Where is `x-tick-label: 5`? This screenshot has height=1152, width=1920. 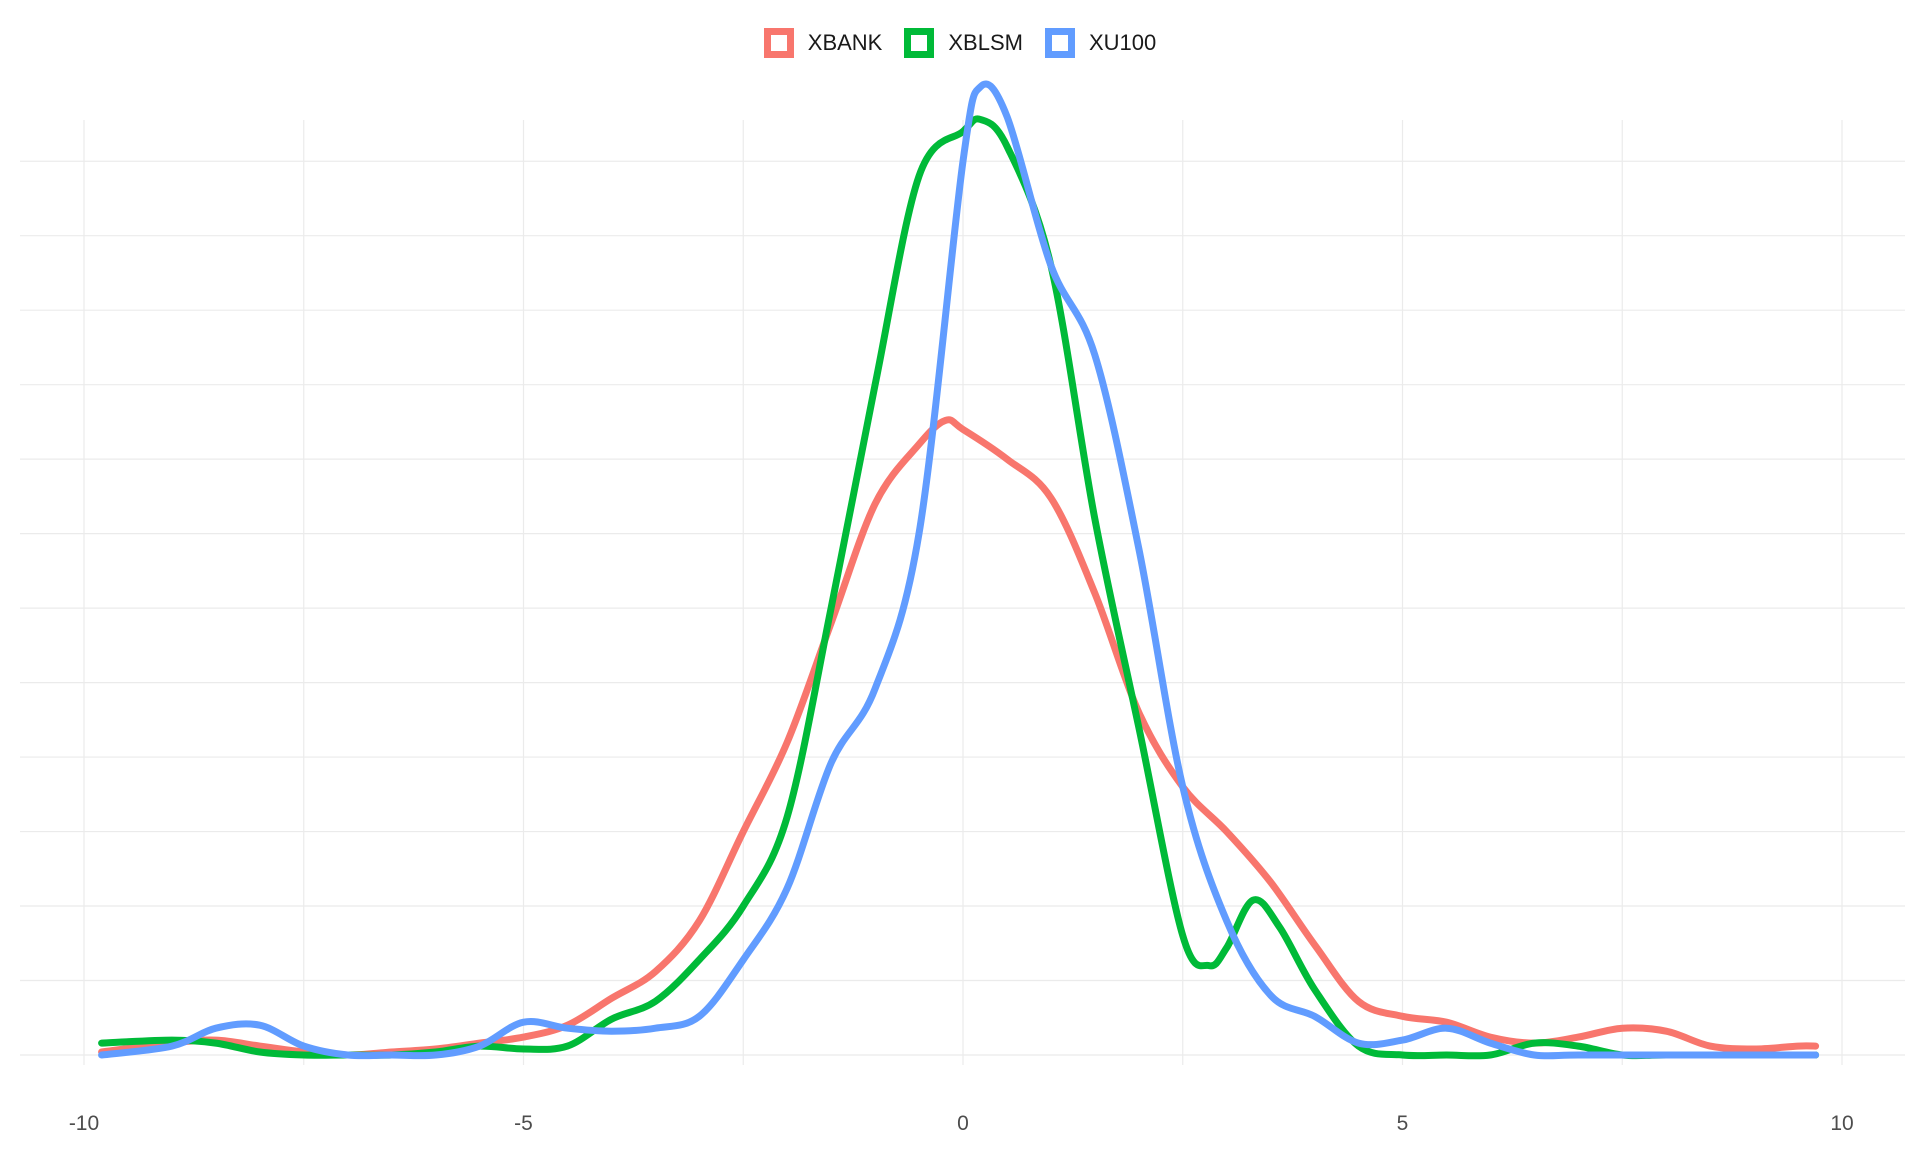 x-tick-label: 5 is located at coordinates (1403, 1123).